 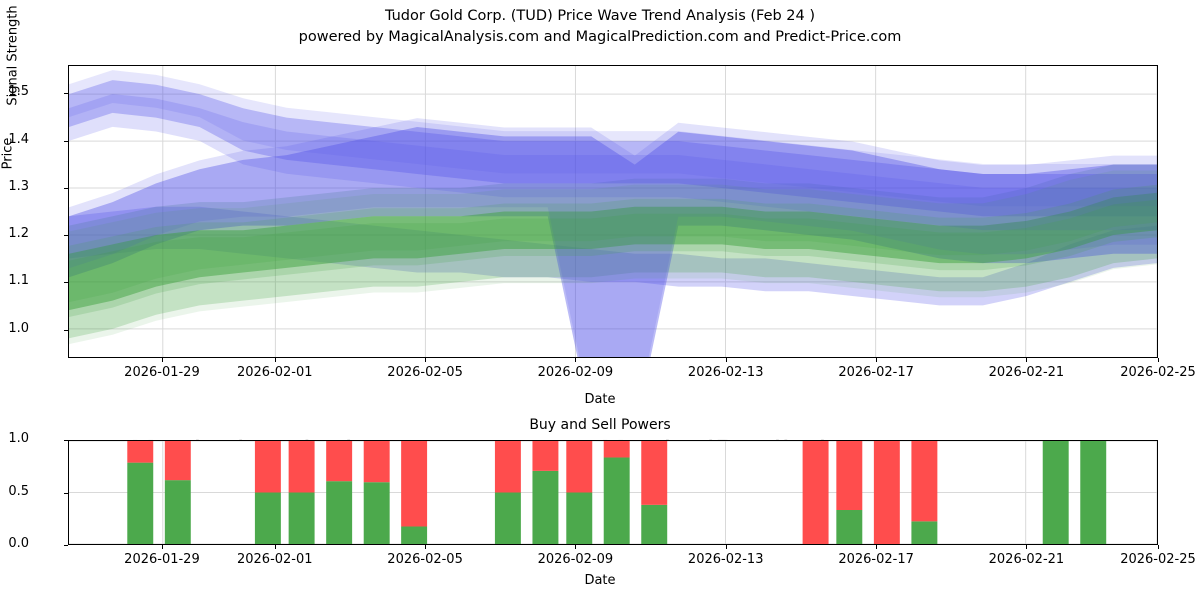 I want to click on price-y-tick-label: 1.3, so click(x=18, y=186).